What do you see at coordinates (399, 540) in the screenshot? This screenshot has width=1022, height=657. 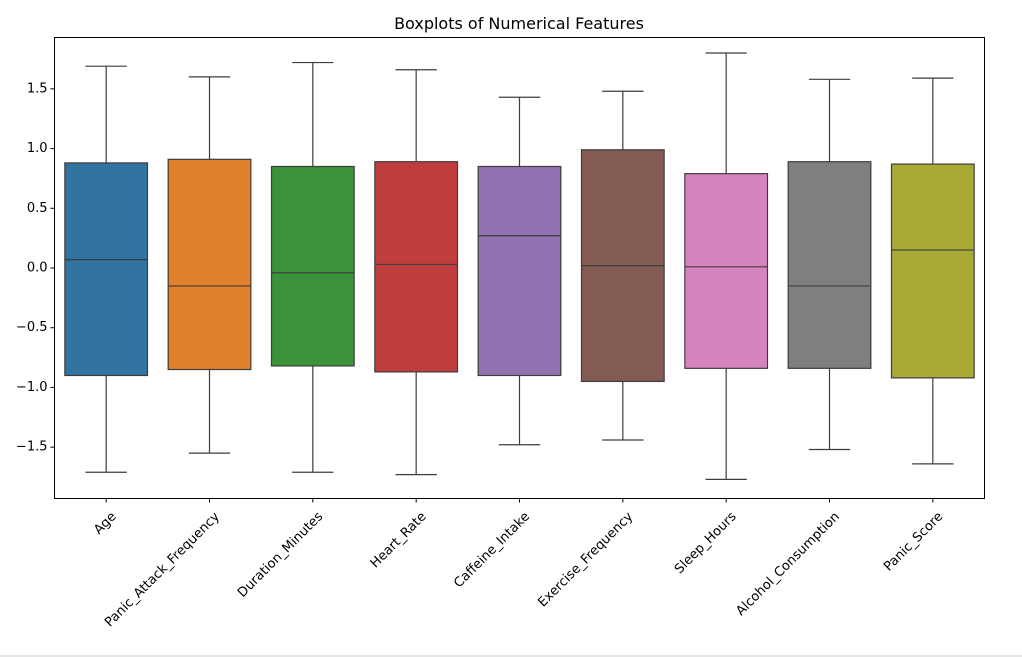 I see `x-tick-label: Heart_Rate` at bounding box center [399, 540].